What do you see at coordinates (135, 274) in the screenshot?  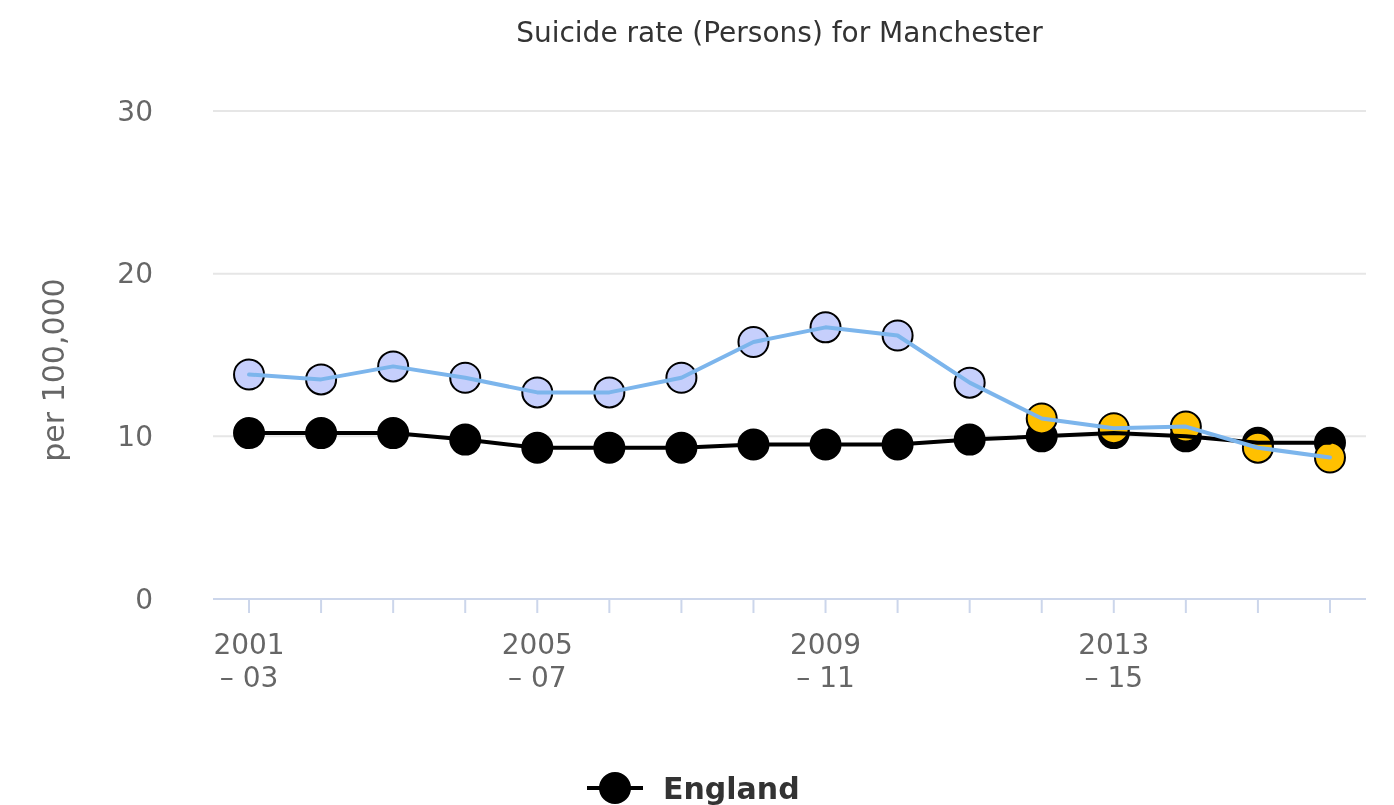 I see `y-tick-label: 20` at bounding box center [135, 274].